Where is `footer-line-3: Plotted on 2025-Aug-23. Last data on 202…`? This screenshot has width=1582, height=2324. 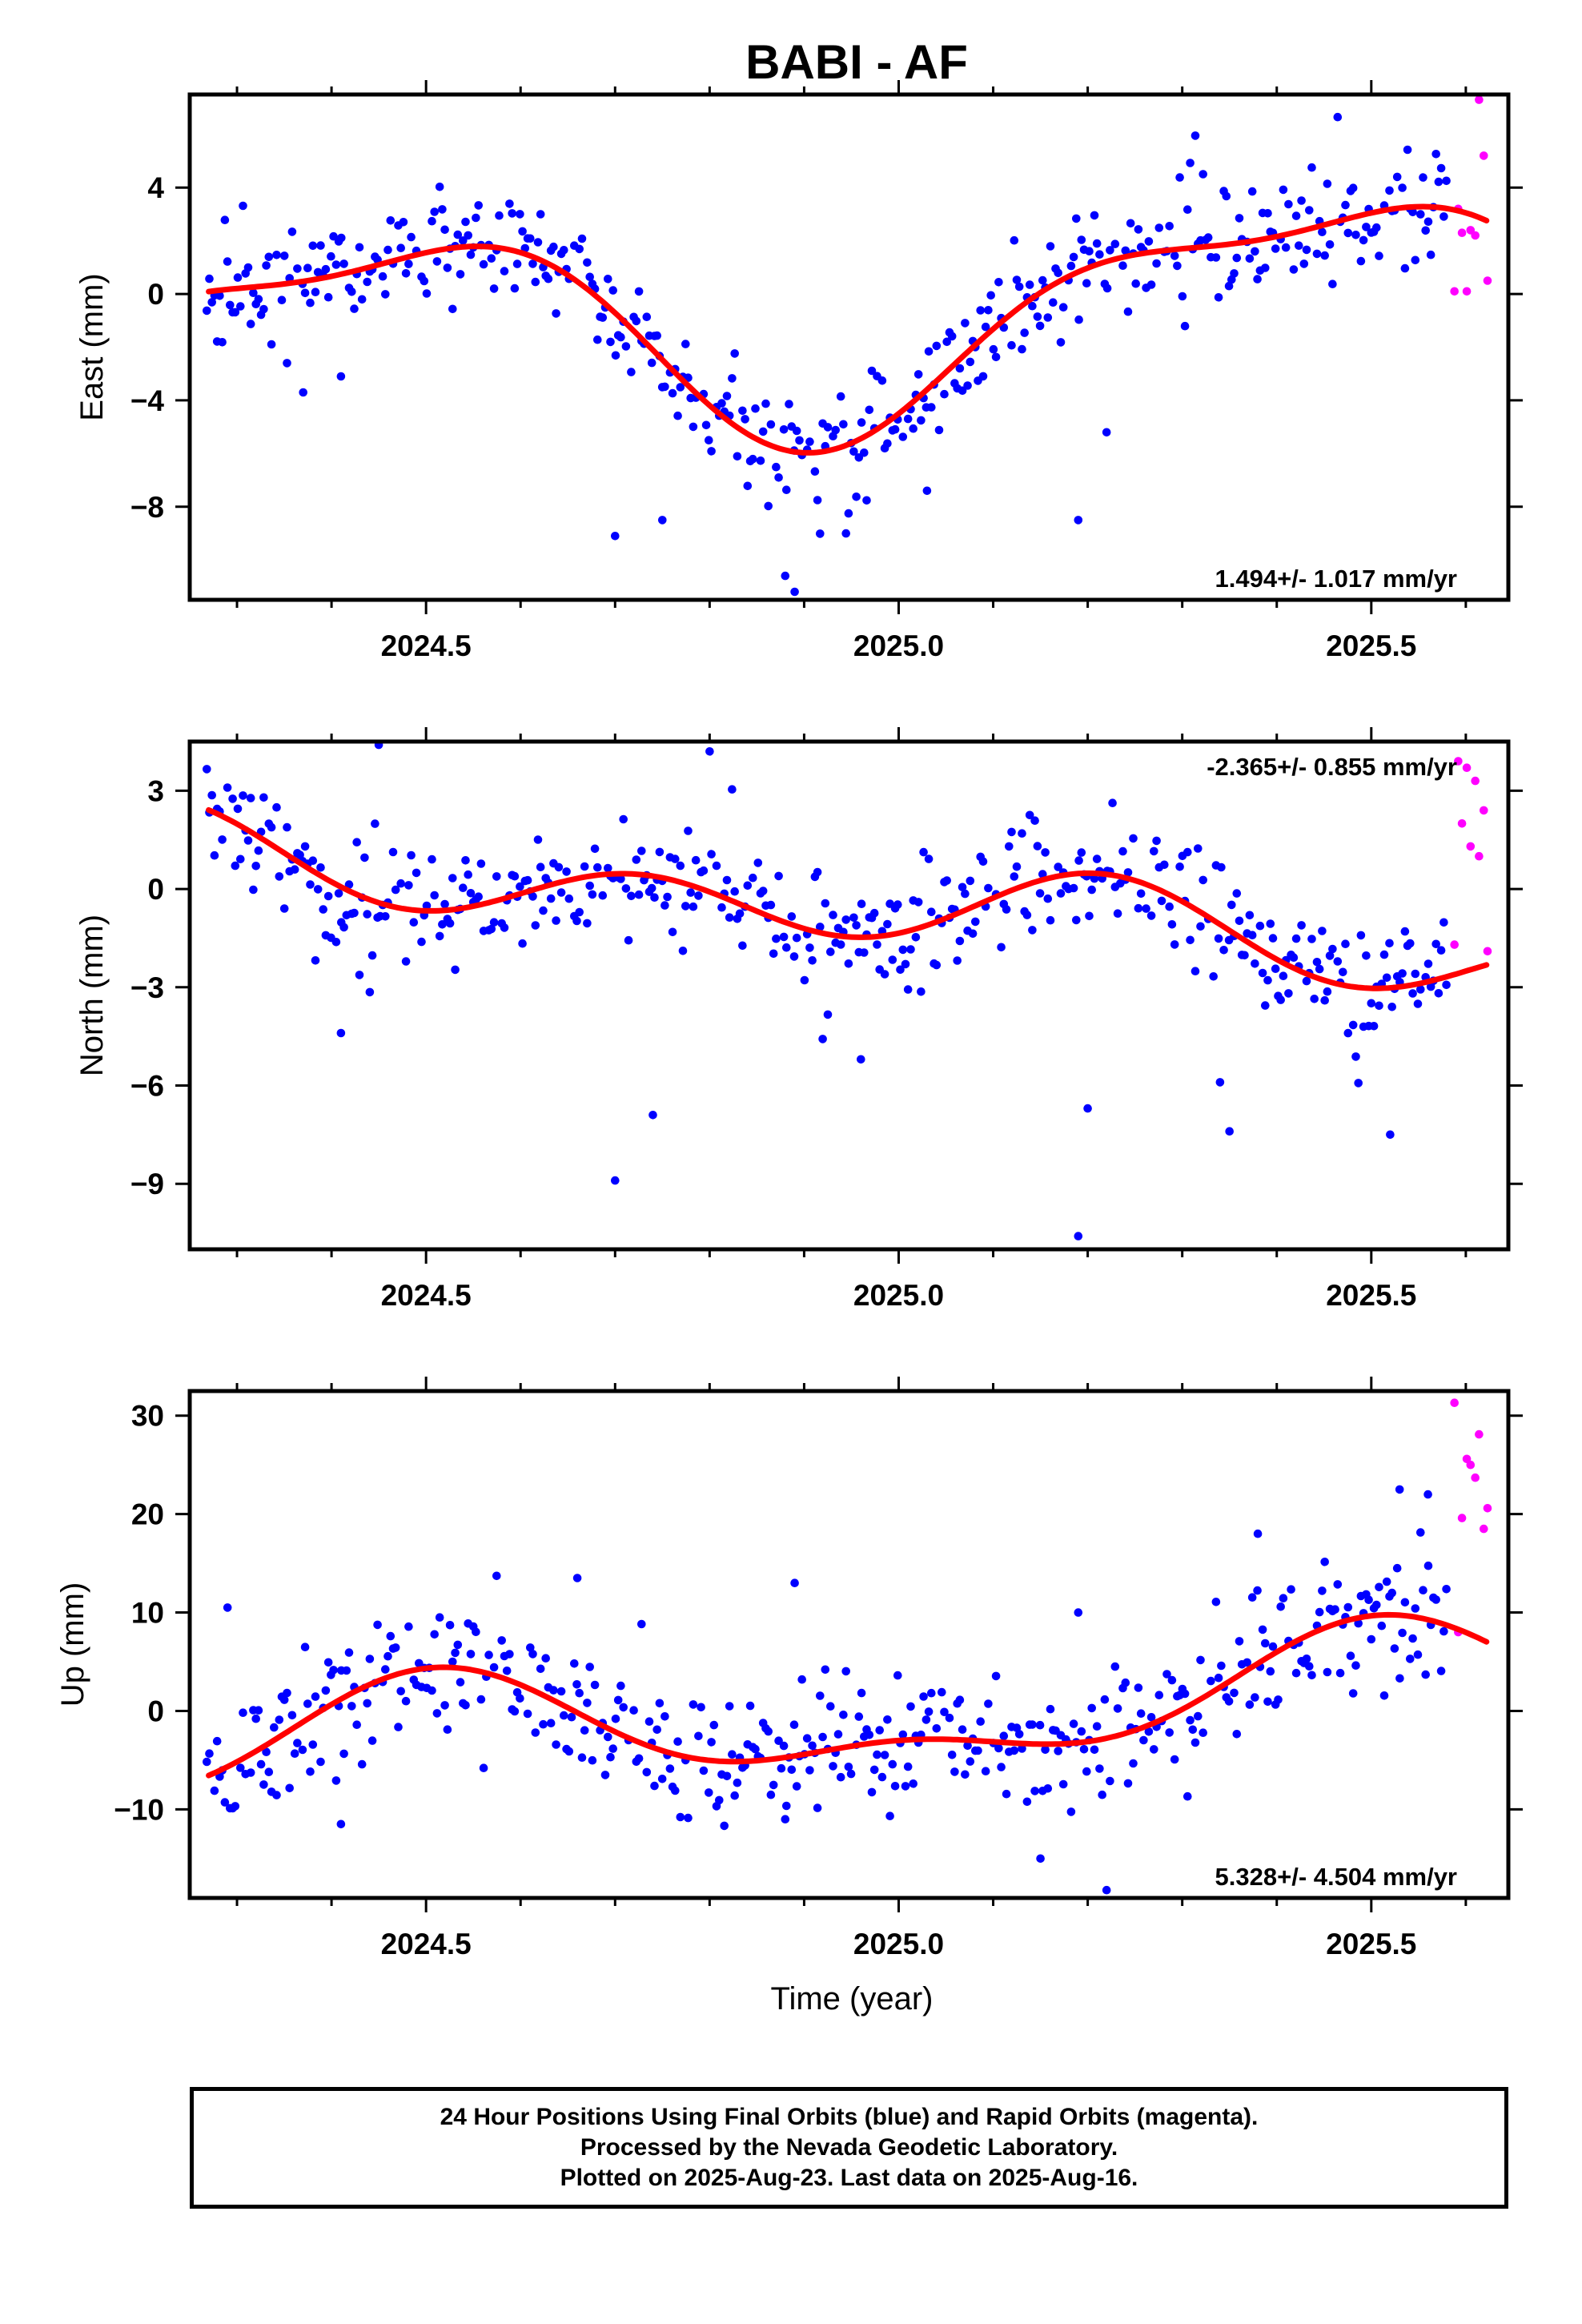
footer-line-3: Plotted on 2025-Aug-23. Last data on 202… is located at coordinates (849, 2178).